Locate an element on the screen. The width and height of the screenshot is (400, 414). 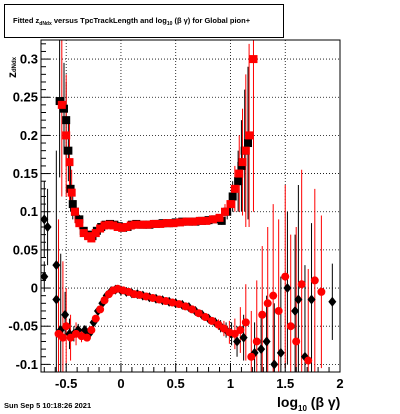
y-tick-label: 0 is located at coordinates (34, 288).